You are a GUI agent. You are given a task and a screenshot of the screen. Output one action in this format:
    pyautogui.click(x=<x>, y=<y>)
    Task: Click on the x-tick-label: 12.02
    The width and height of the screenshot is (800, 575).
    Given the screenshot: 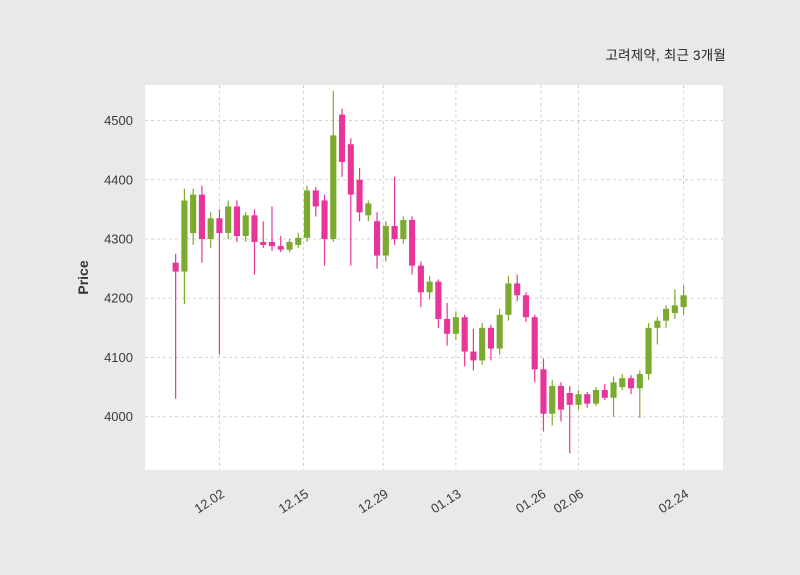 What is the action you would take?
    pyautogui.click(x=209, y=501)
    